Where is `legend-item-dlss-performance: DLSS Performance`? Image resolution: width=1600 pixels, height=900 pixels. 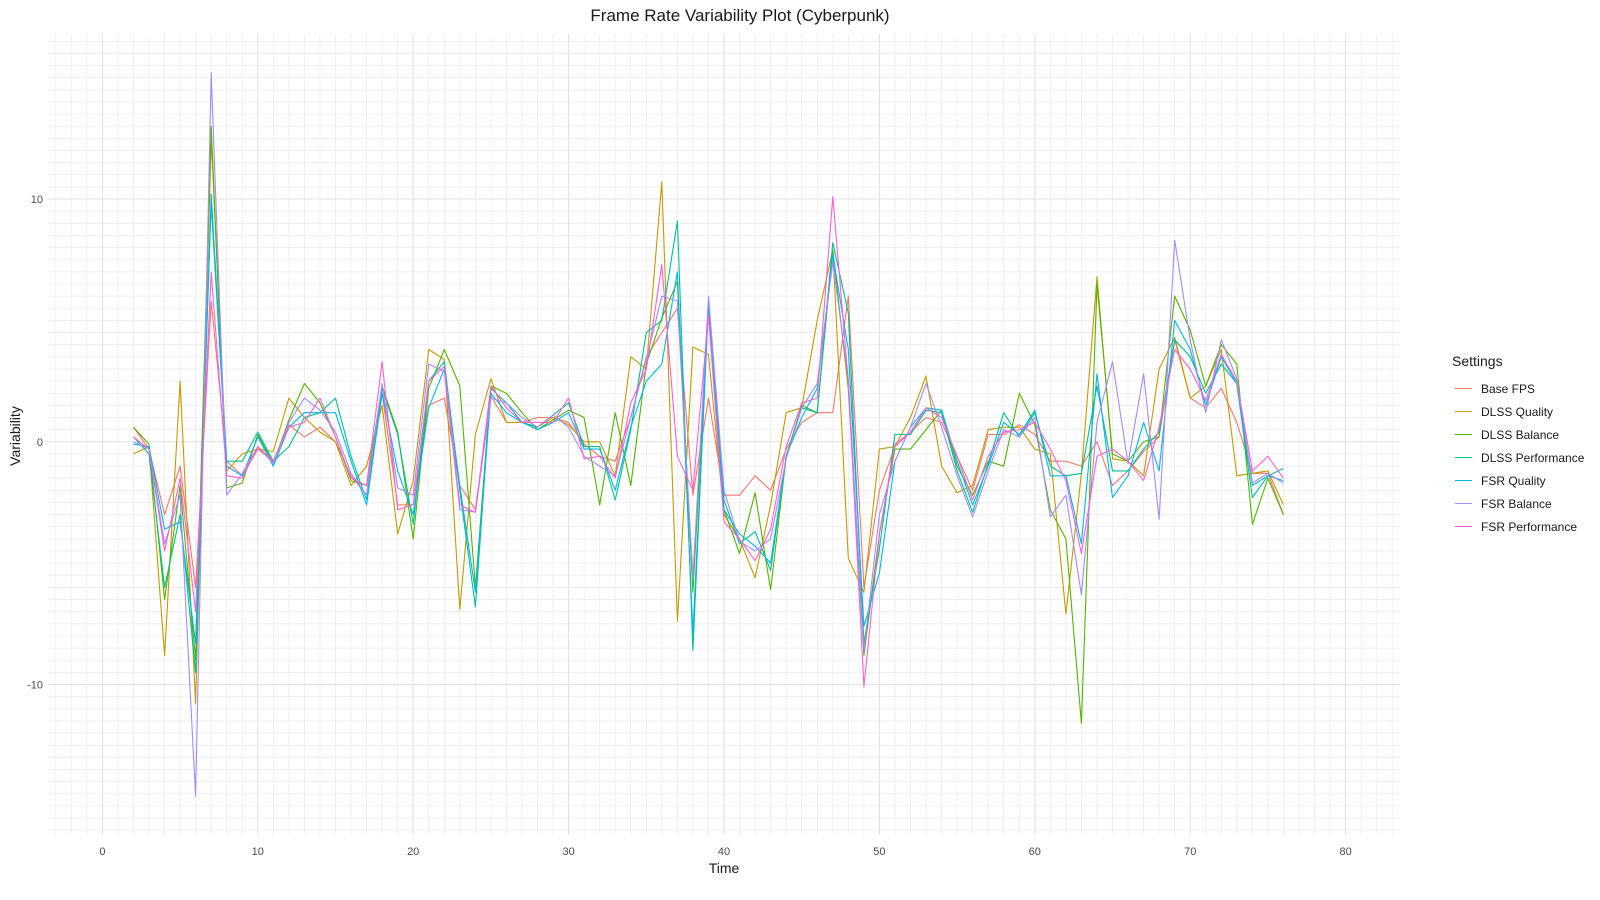
legend-item-dlss-performance: DLSS Performance is located at coordinates (1518, 457).